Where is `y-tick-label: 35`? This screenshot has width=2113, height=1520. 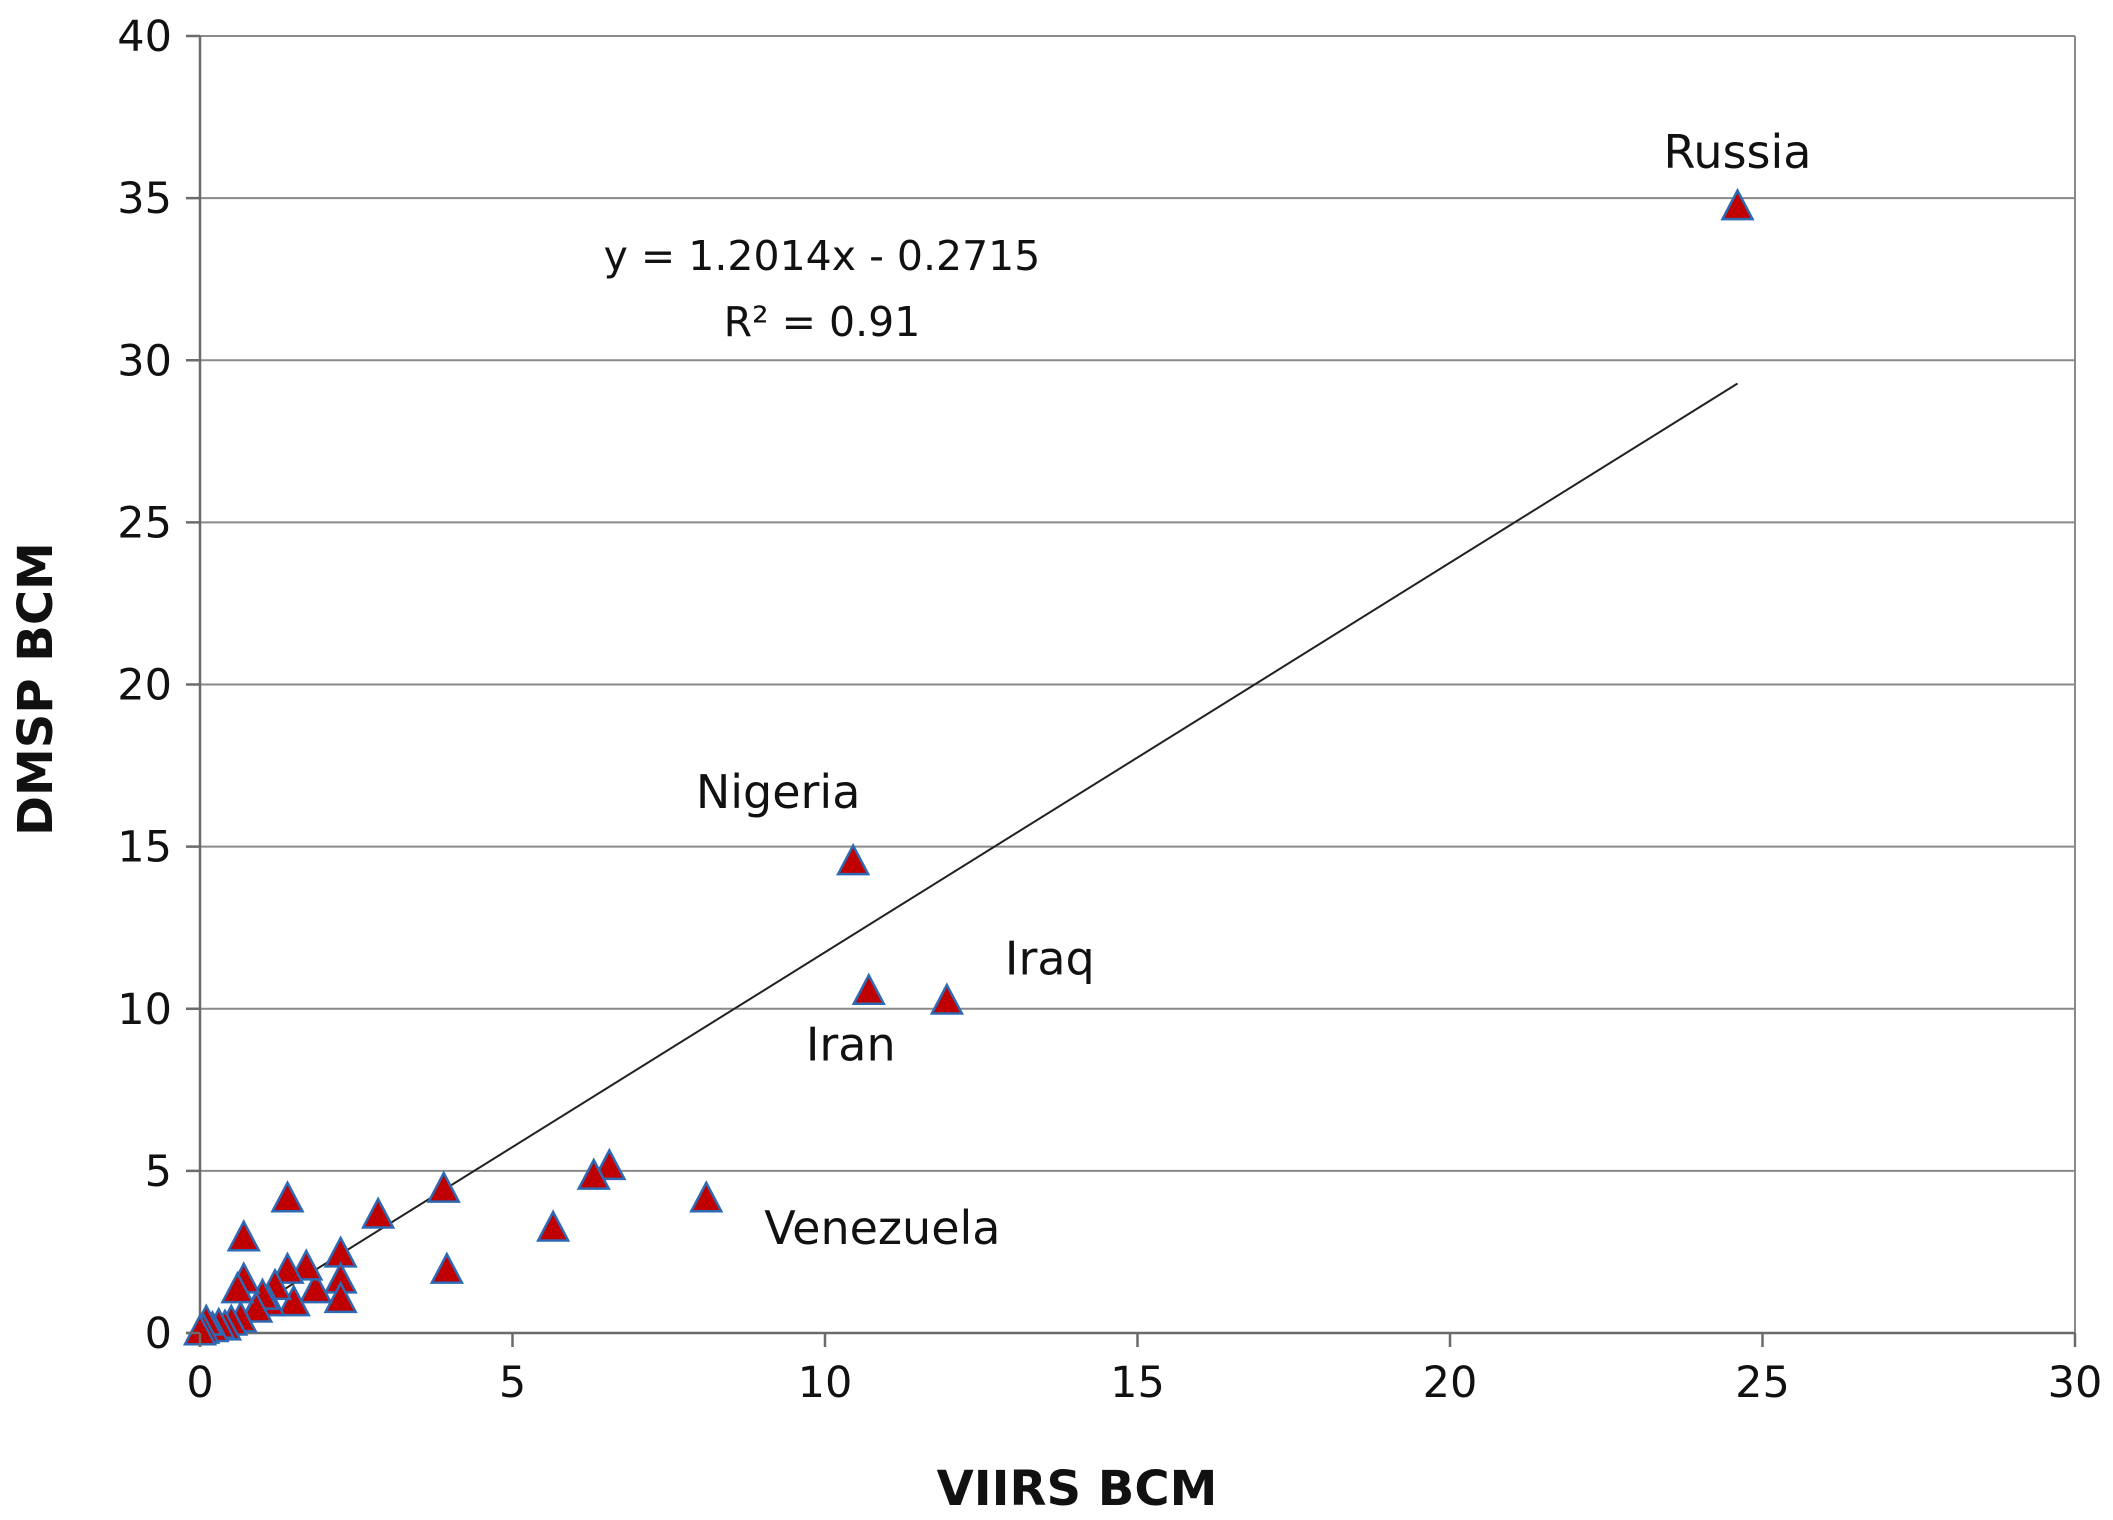 y-tick-label: 35 is located at coordinates (144, 199).